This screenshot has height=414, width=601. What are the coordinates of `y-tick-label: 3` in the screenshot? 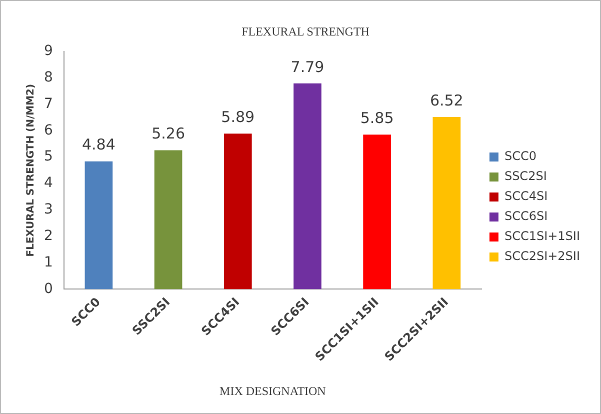 It's located at (48, 210).